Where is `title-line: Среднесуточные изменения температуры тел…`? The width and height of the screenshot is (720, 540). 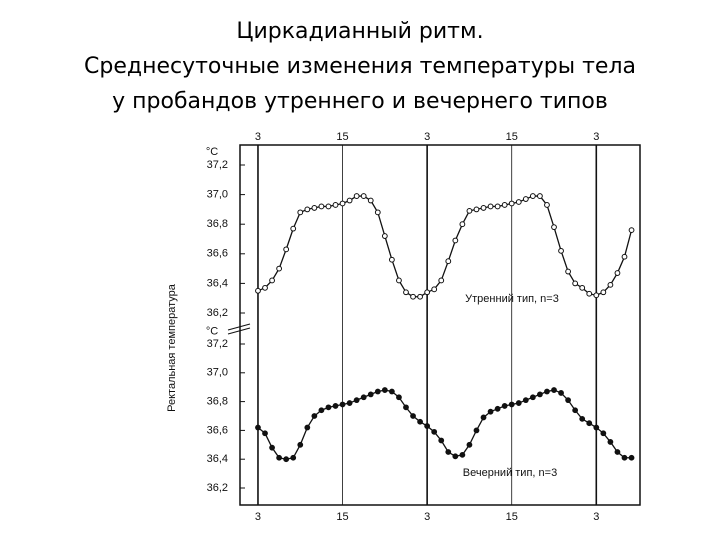
title-line: Среднесуточные изменения температуры тел… is located at coordinates (360, 66).